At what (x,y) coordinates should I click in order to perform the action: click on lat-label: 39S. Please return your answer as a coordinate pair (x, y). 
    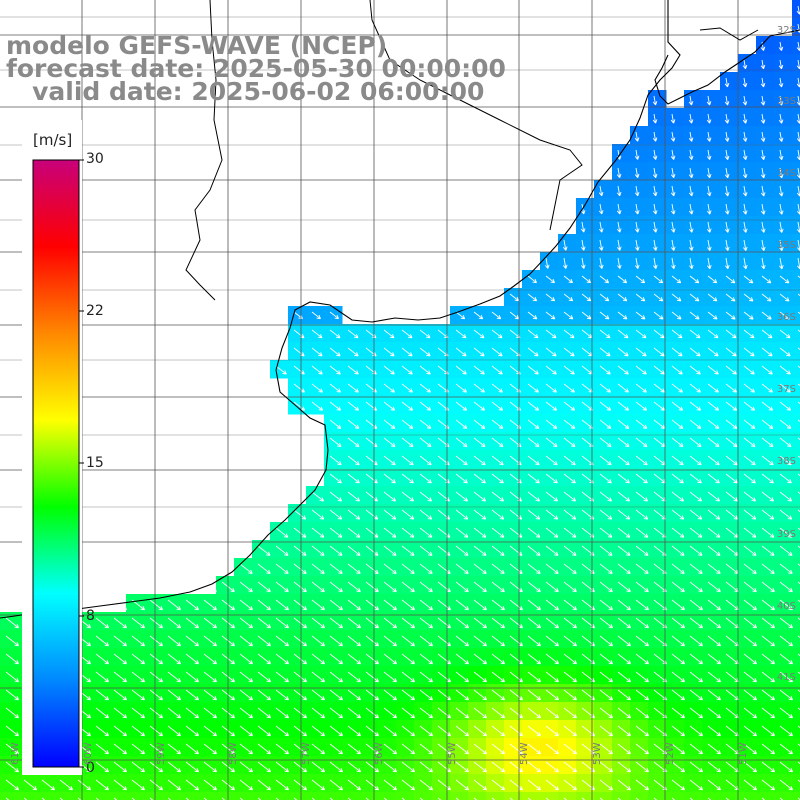
    Looking at the image, I should click on (786, 534).